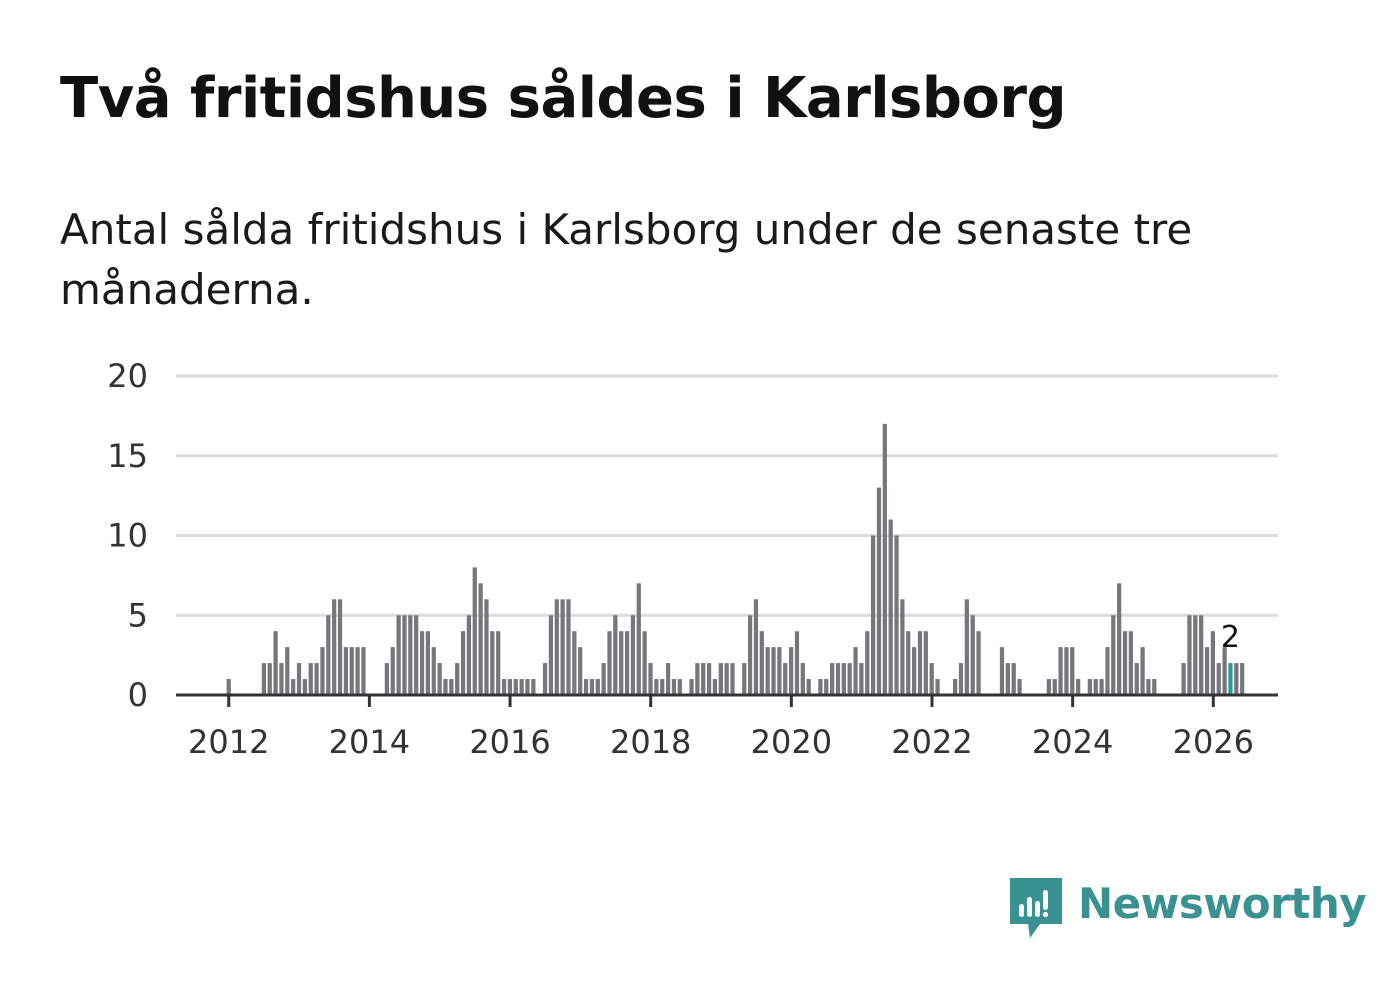 The width and height of the screenshot is (1382, 999). What do you see at coordinates (228, 742) in the screenshot?
I see `x-tick-label: 2012` at bounding box center [228, 742].